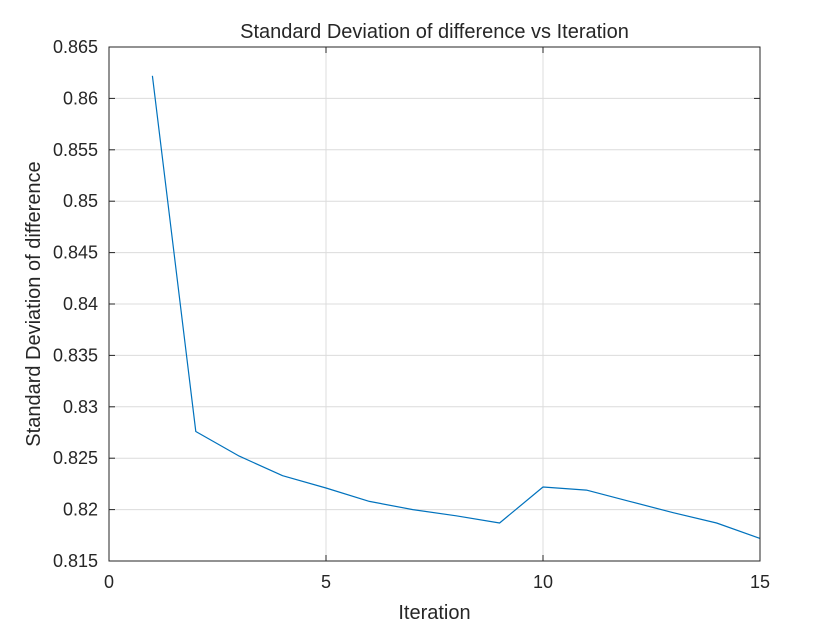  Describe the element at coordinates (75, 355) in the screenshot. I see `y-tick-label: 0.835` at that location.